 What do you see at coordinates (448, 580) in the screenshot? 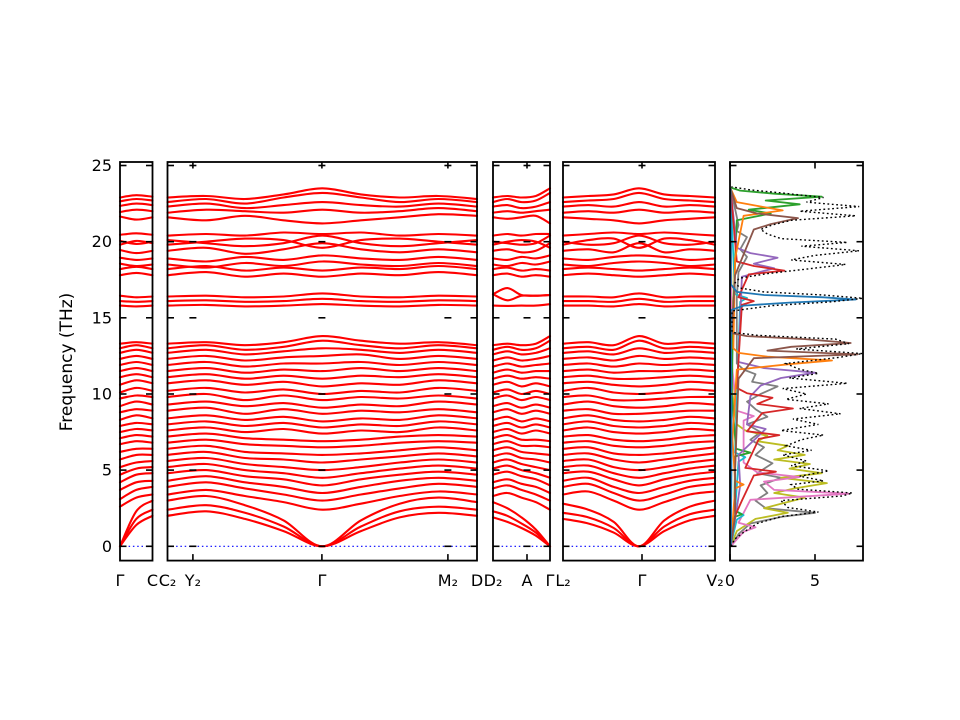
I see `k-point-label: M₂` at bounding box center [448, 580].